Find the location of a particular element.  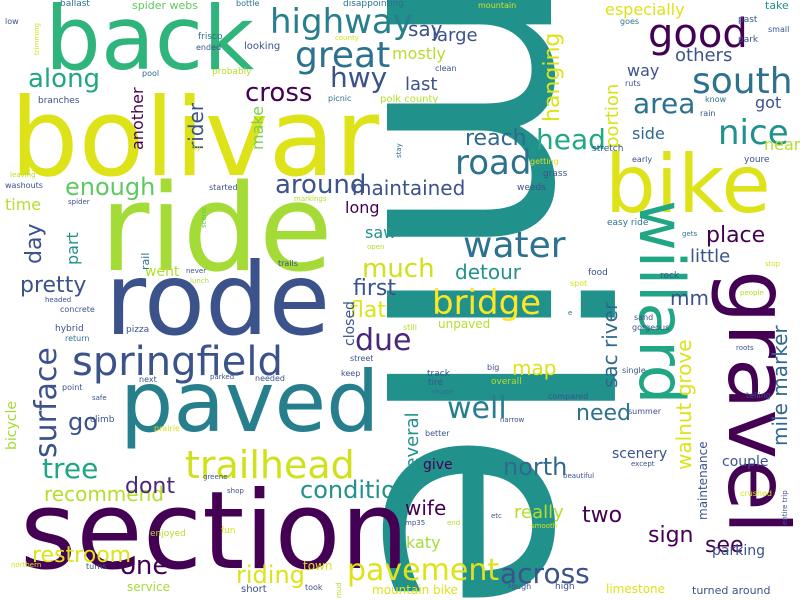

word: head is located at coordinates (571, 139).